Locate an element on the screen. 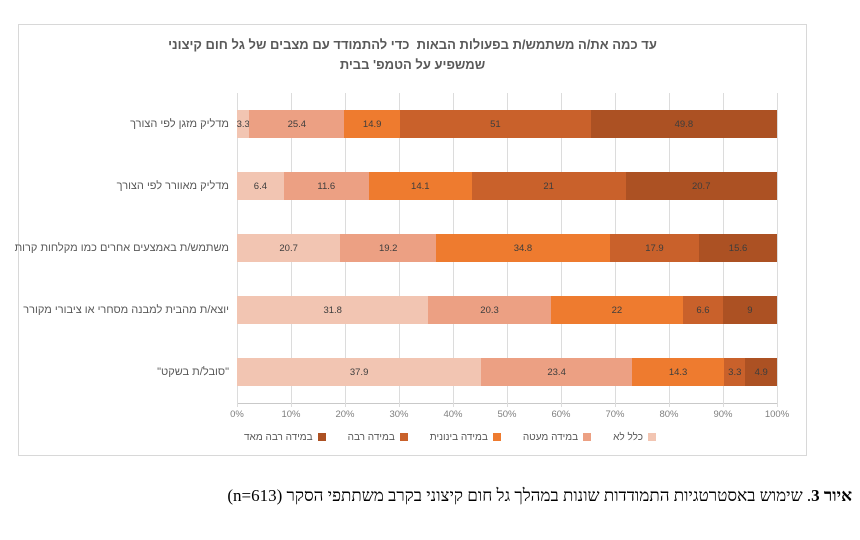 This screenshot has width=860, height=540. bar-segment: 20.3 is located at coordinates (489, 310).